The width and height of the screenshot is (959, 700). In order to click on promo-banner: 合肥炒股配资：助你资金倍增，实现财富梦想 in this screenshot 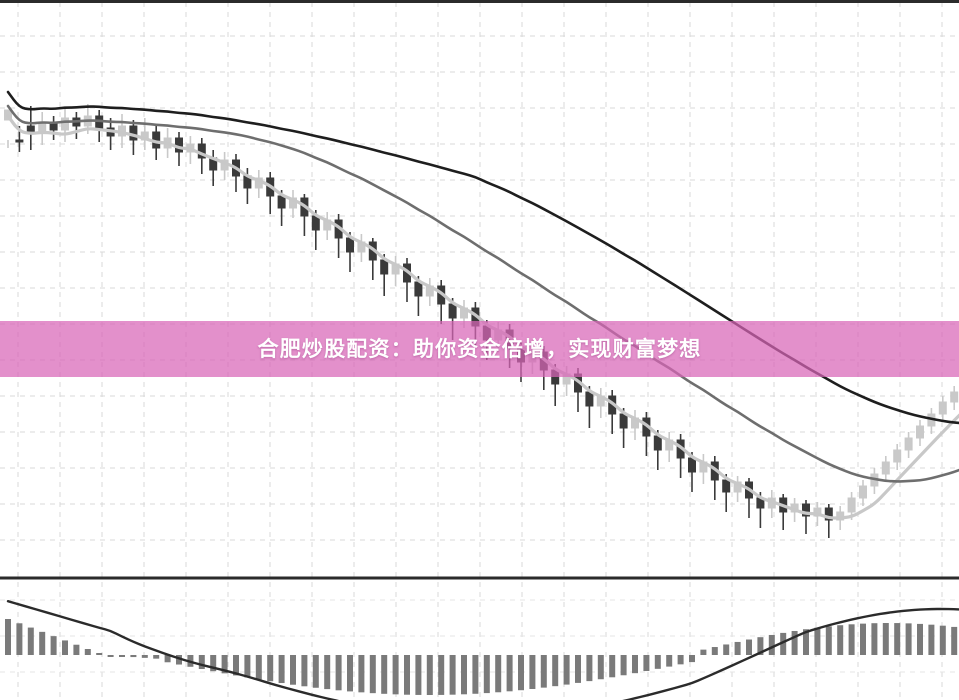, I will do `click(479, 349)`.